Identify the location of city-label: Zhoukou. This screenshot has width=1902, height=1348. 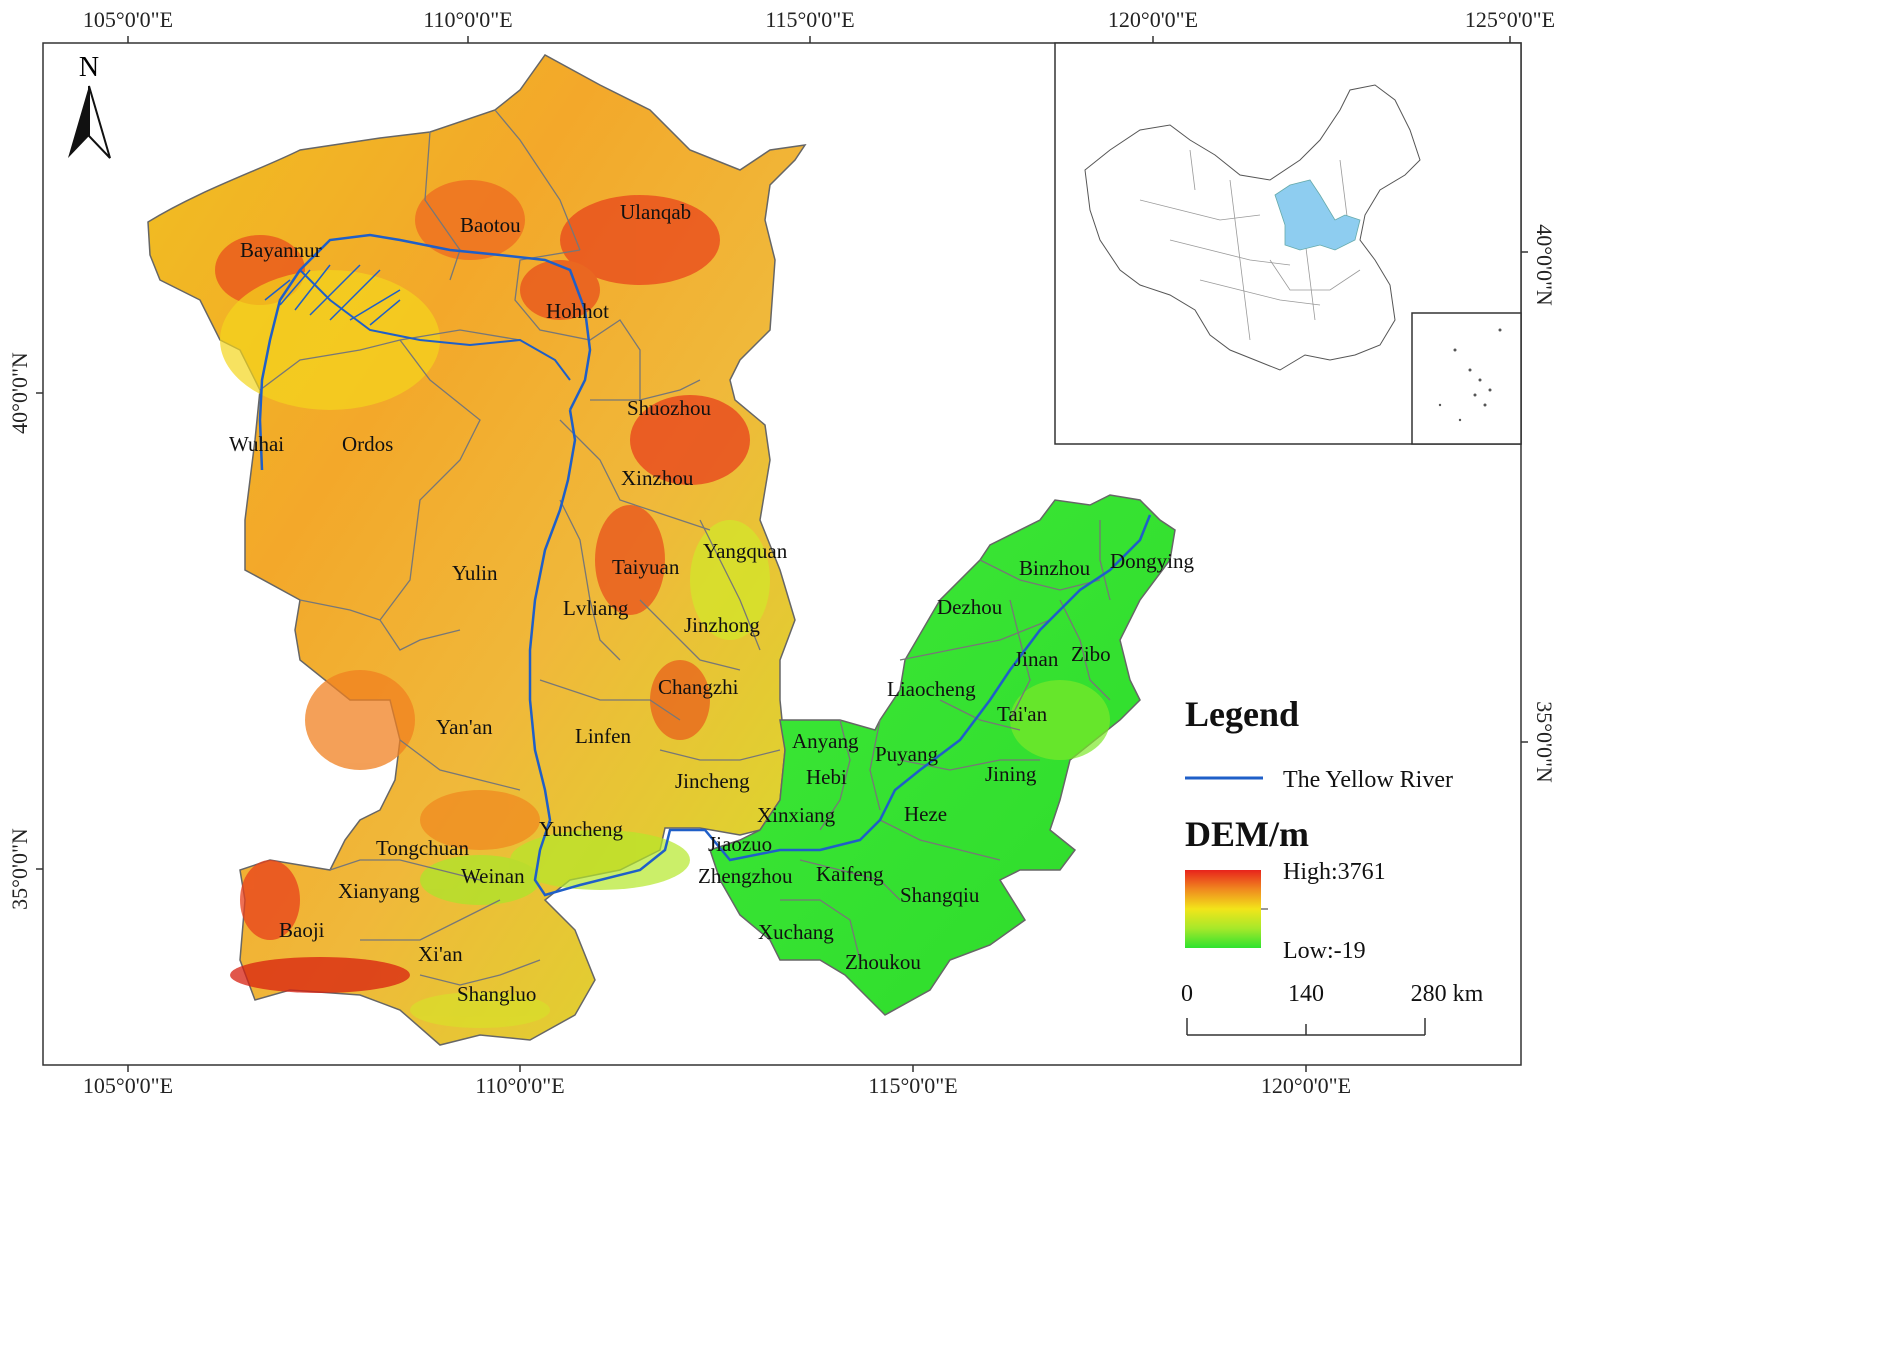
(883, 962).